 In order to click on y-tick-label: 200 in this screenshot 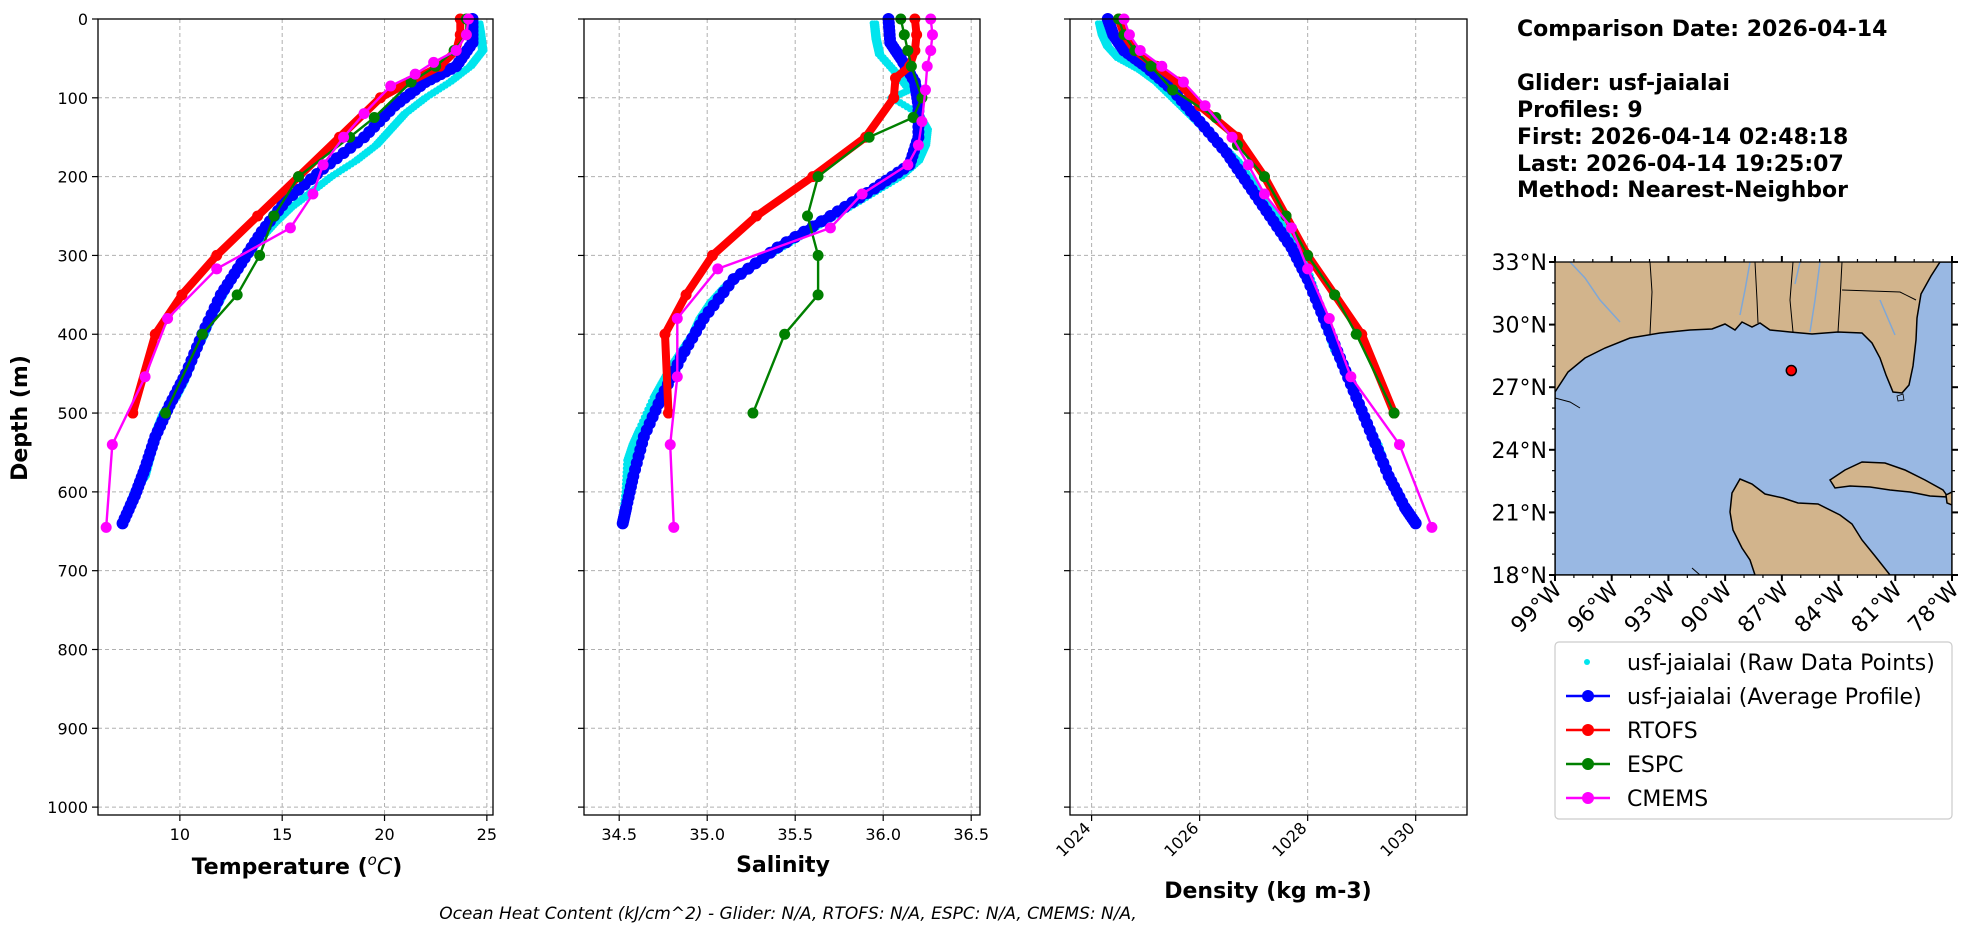, I will do `click(72, 177)`.